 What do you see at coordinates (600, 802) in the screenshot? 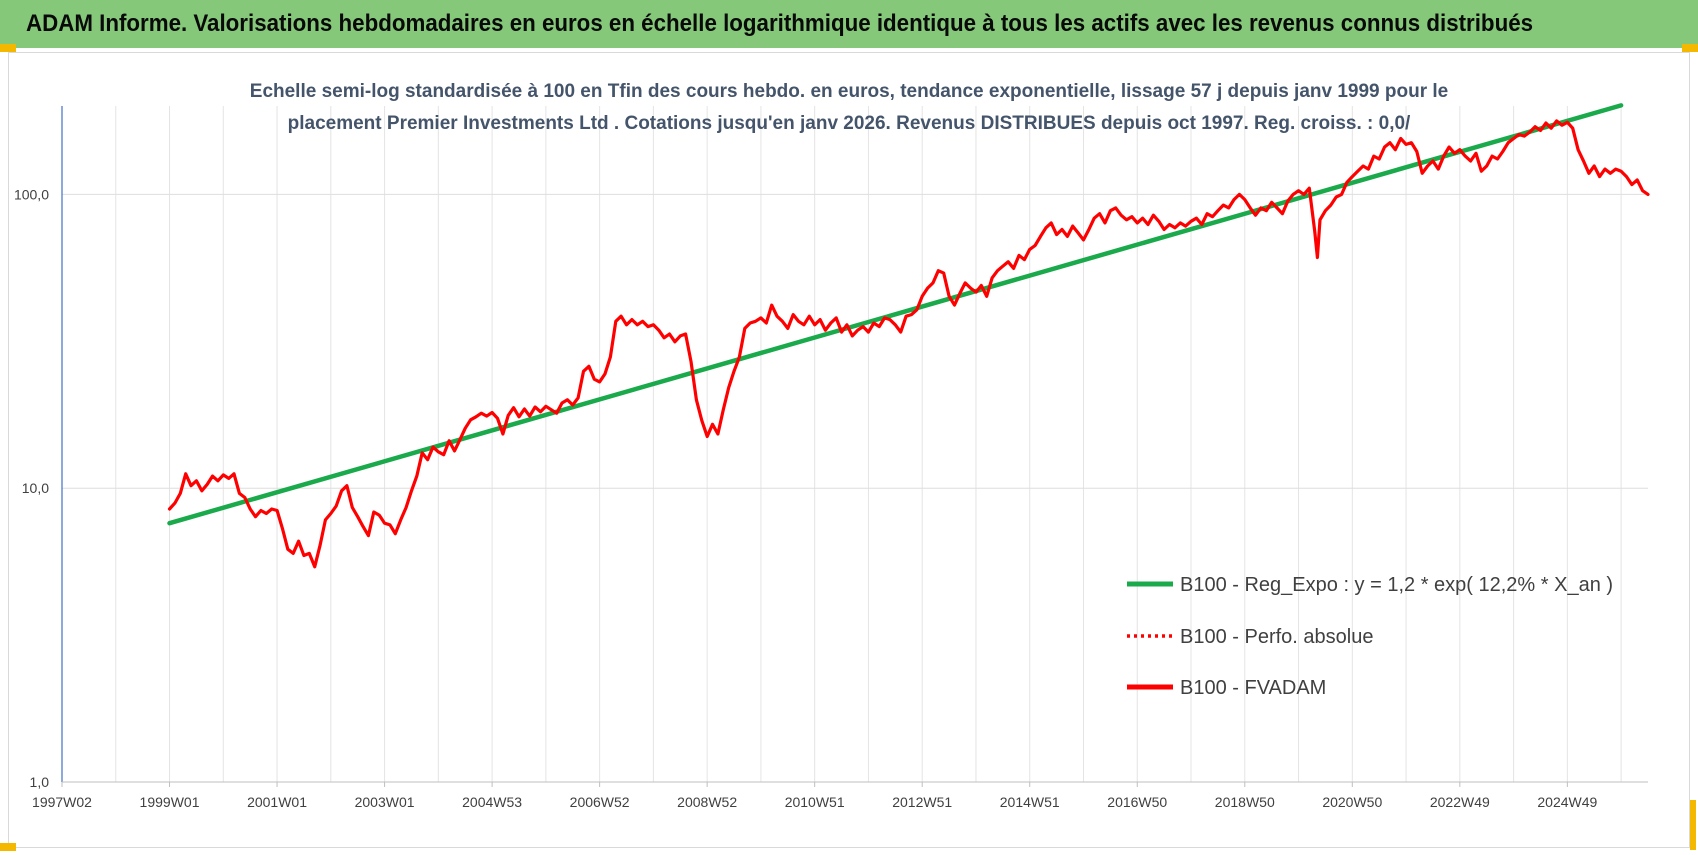
I see `x-tick-label: 2006W52` at bounding box center [600, 802].